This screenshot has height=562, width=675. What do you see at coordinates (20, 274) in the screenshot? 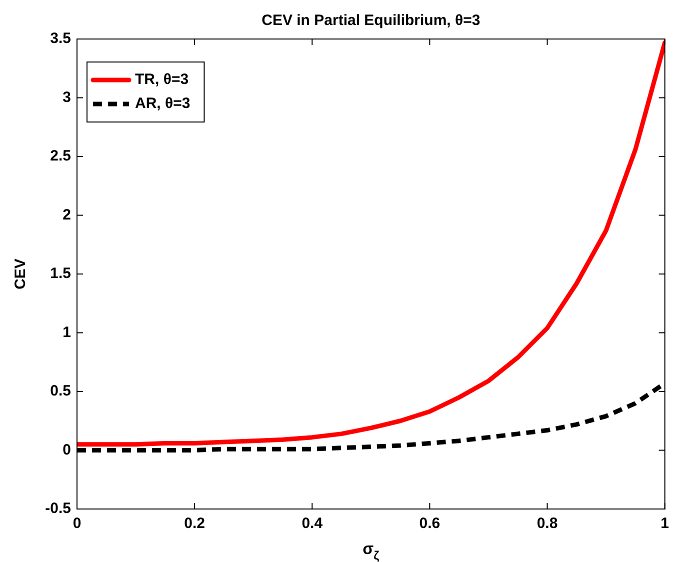
I see `y-axis-title: CEV` at bounding box center [20, 274].